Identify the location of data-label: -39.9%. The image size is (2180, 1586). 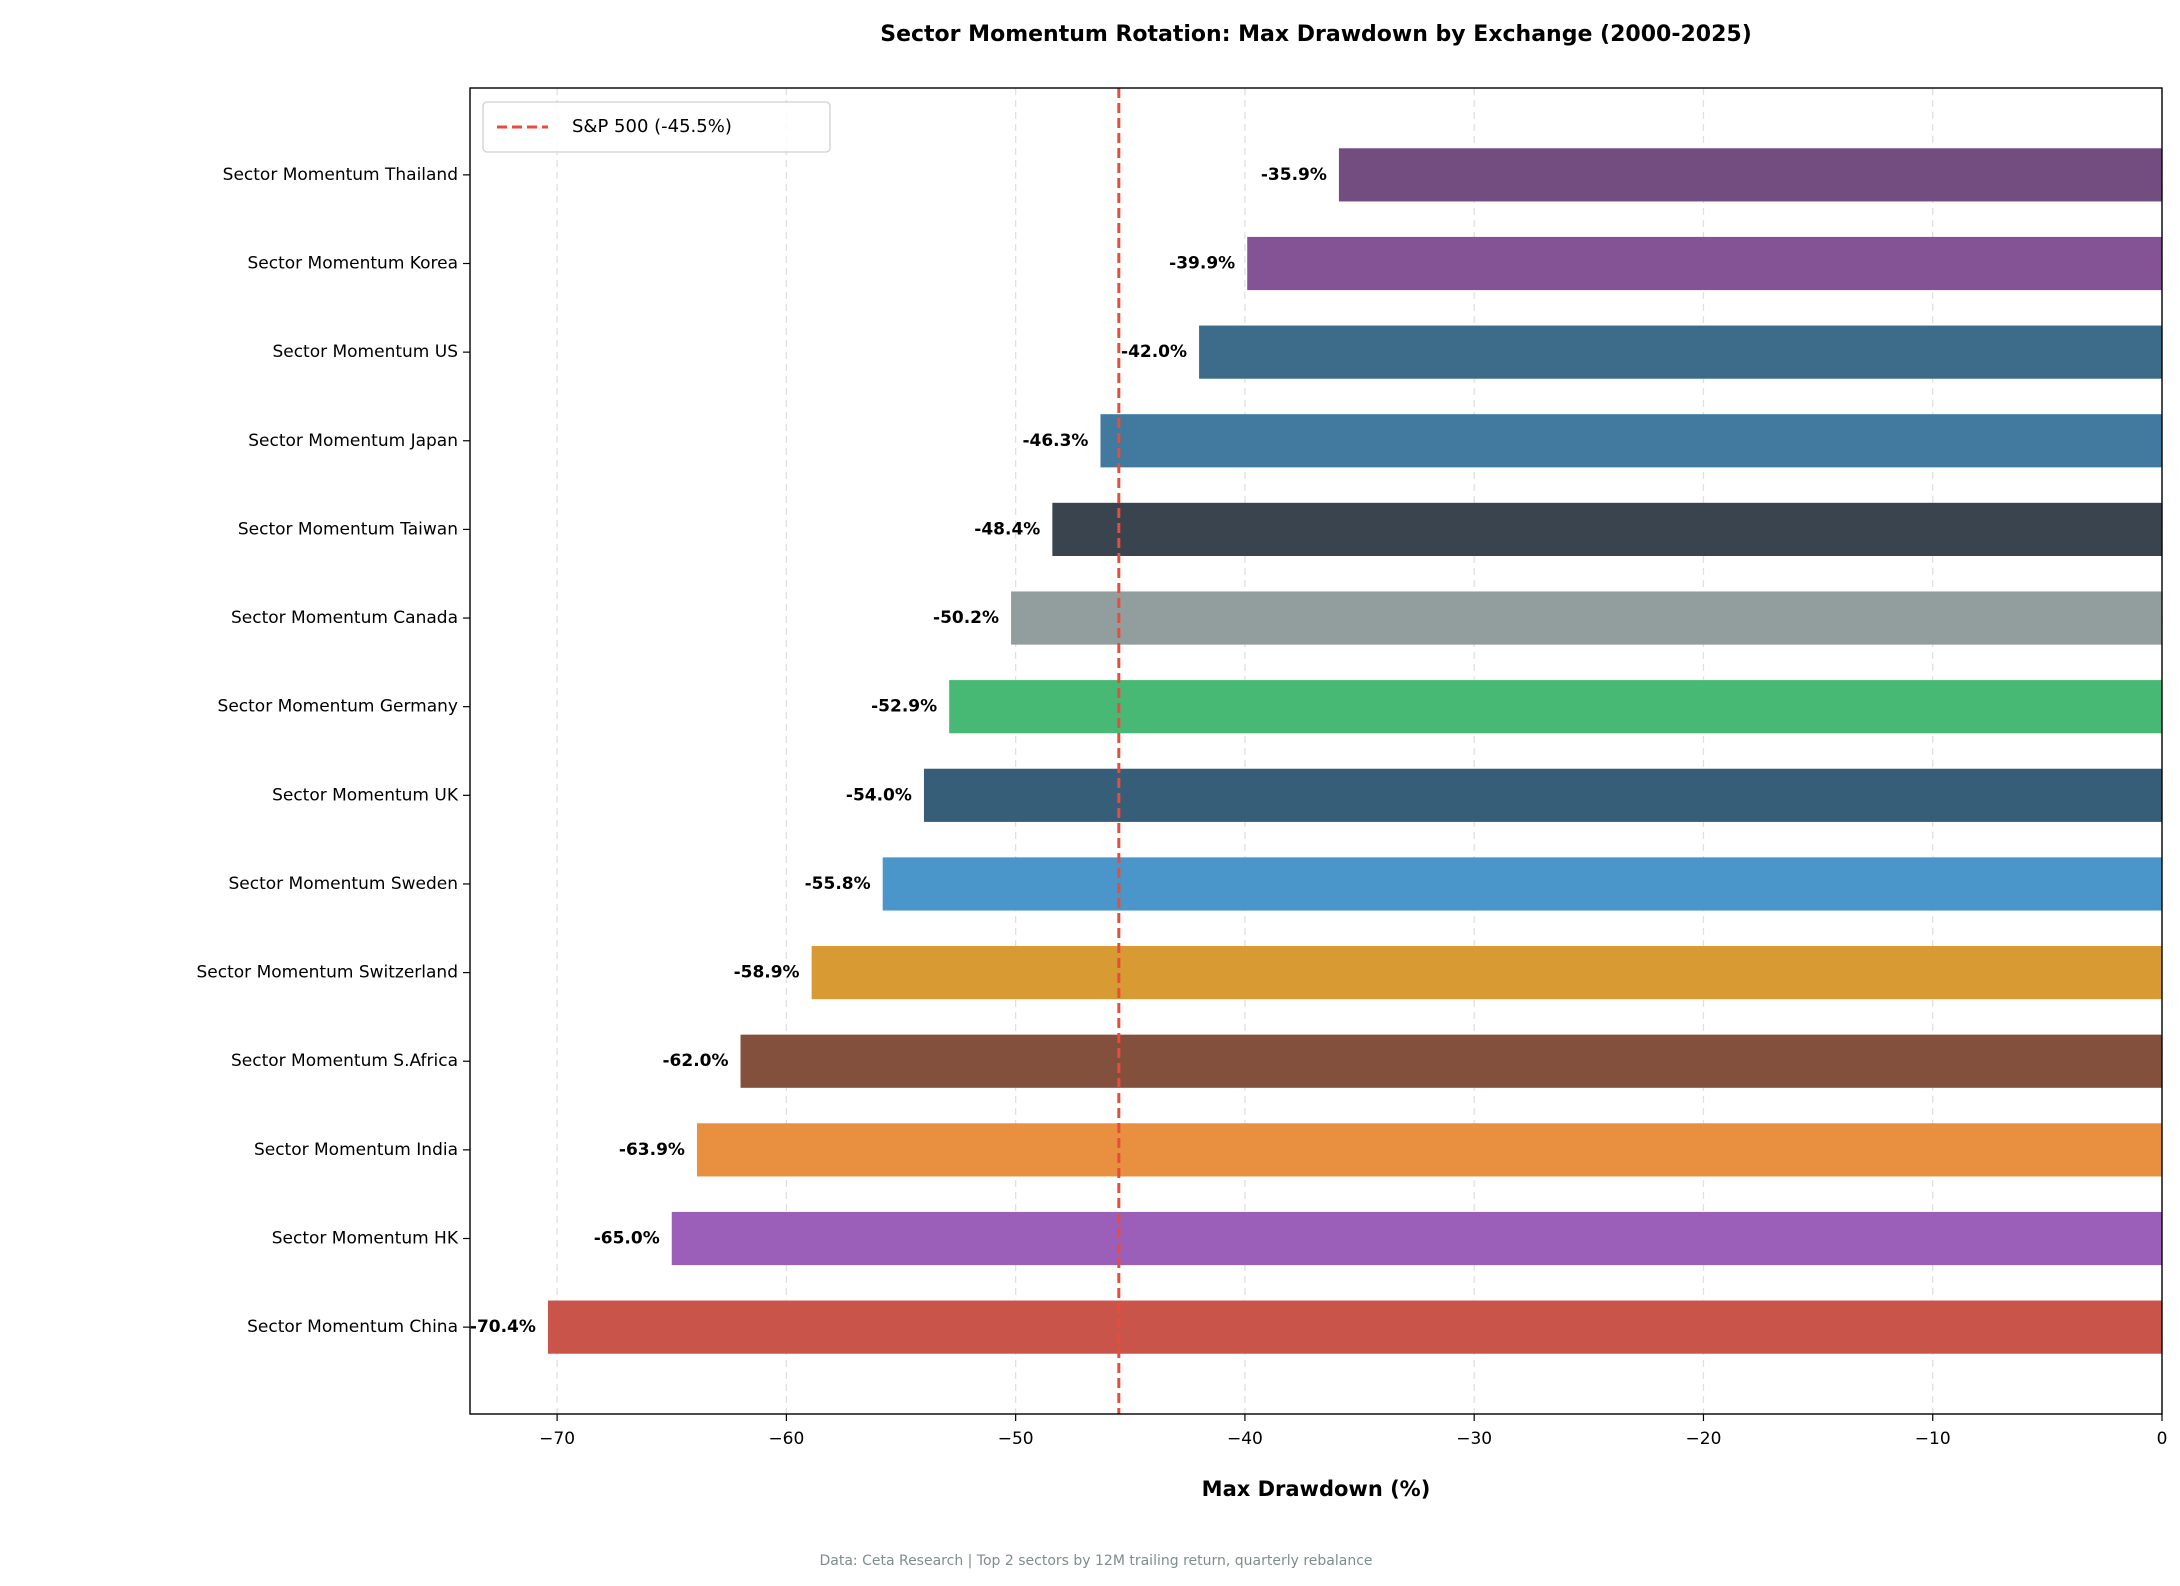
(1202, 264).